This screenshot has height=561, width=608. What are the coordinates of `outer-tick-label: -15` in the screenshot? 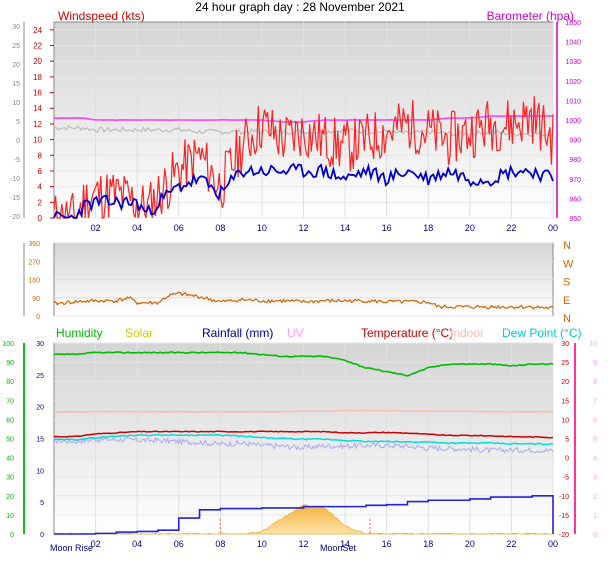 It's located at (15, 198).